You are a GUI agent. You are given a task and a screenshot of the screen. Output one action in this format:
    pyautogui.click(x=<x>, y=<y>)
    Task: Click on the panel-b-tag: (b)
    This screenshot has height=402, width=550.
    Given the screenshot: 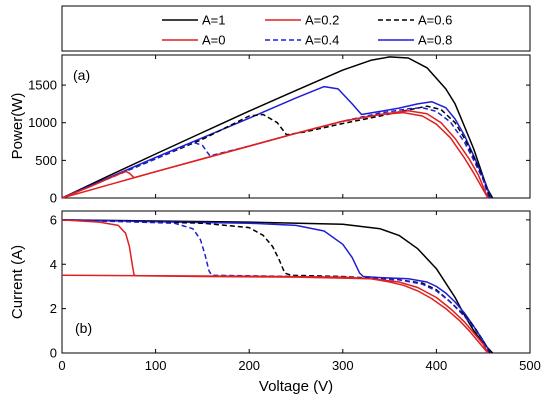 What is the action you would take?
    pyautogui.click(x=83, y=328)
    